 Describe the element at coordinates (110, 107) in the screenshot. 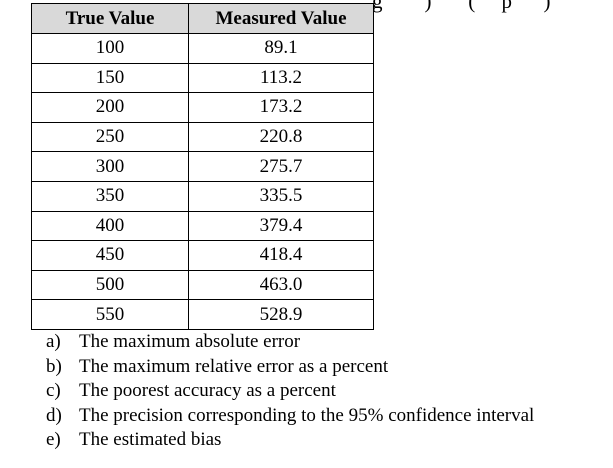

I see `true-value-cell: 200` at that location.